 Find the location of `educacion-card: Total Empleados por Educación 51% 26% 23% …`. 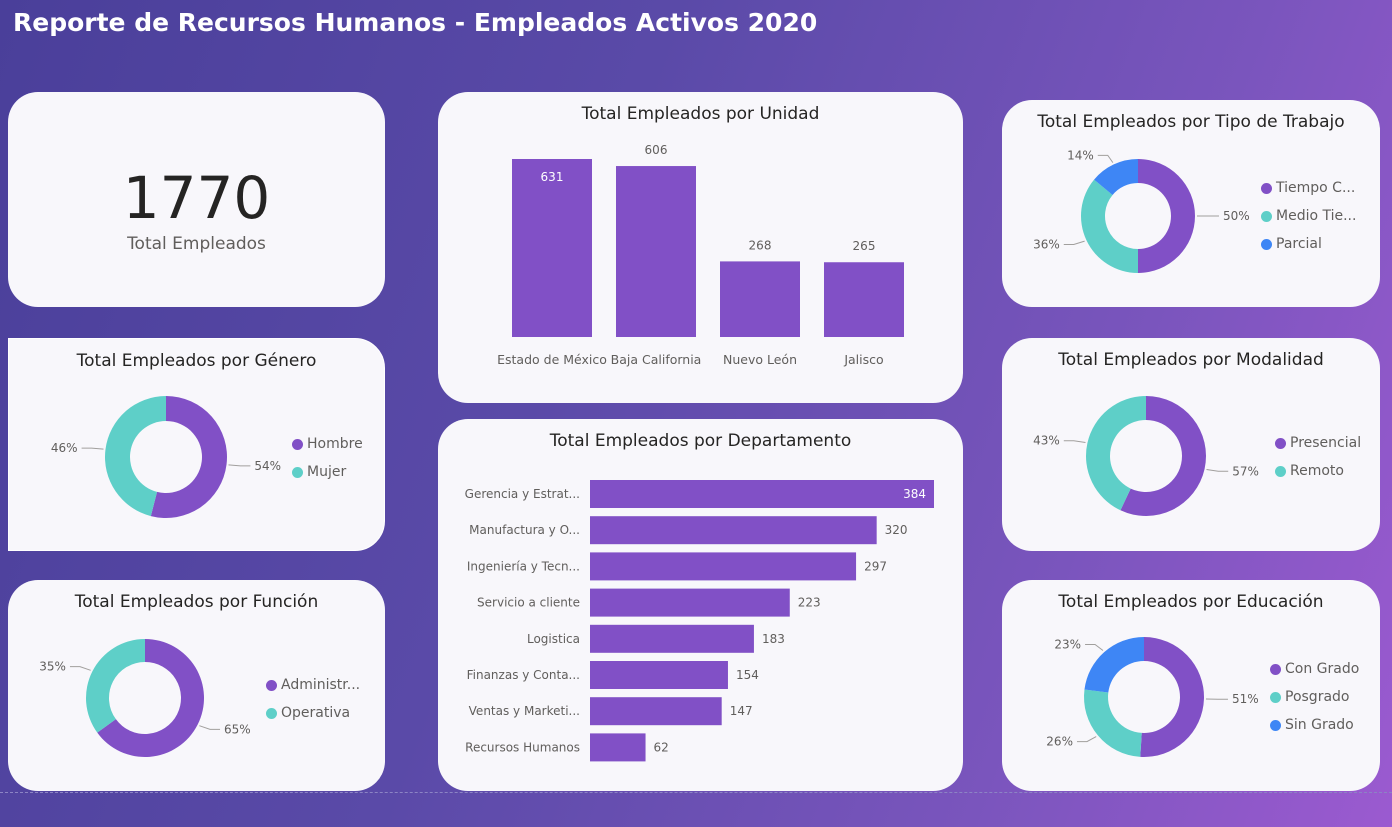

educacion-card: Total Empleados por Educación 51% 26% 23% … is located at coordinates (1191, 685).